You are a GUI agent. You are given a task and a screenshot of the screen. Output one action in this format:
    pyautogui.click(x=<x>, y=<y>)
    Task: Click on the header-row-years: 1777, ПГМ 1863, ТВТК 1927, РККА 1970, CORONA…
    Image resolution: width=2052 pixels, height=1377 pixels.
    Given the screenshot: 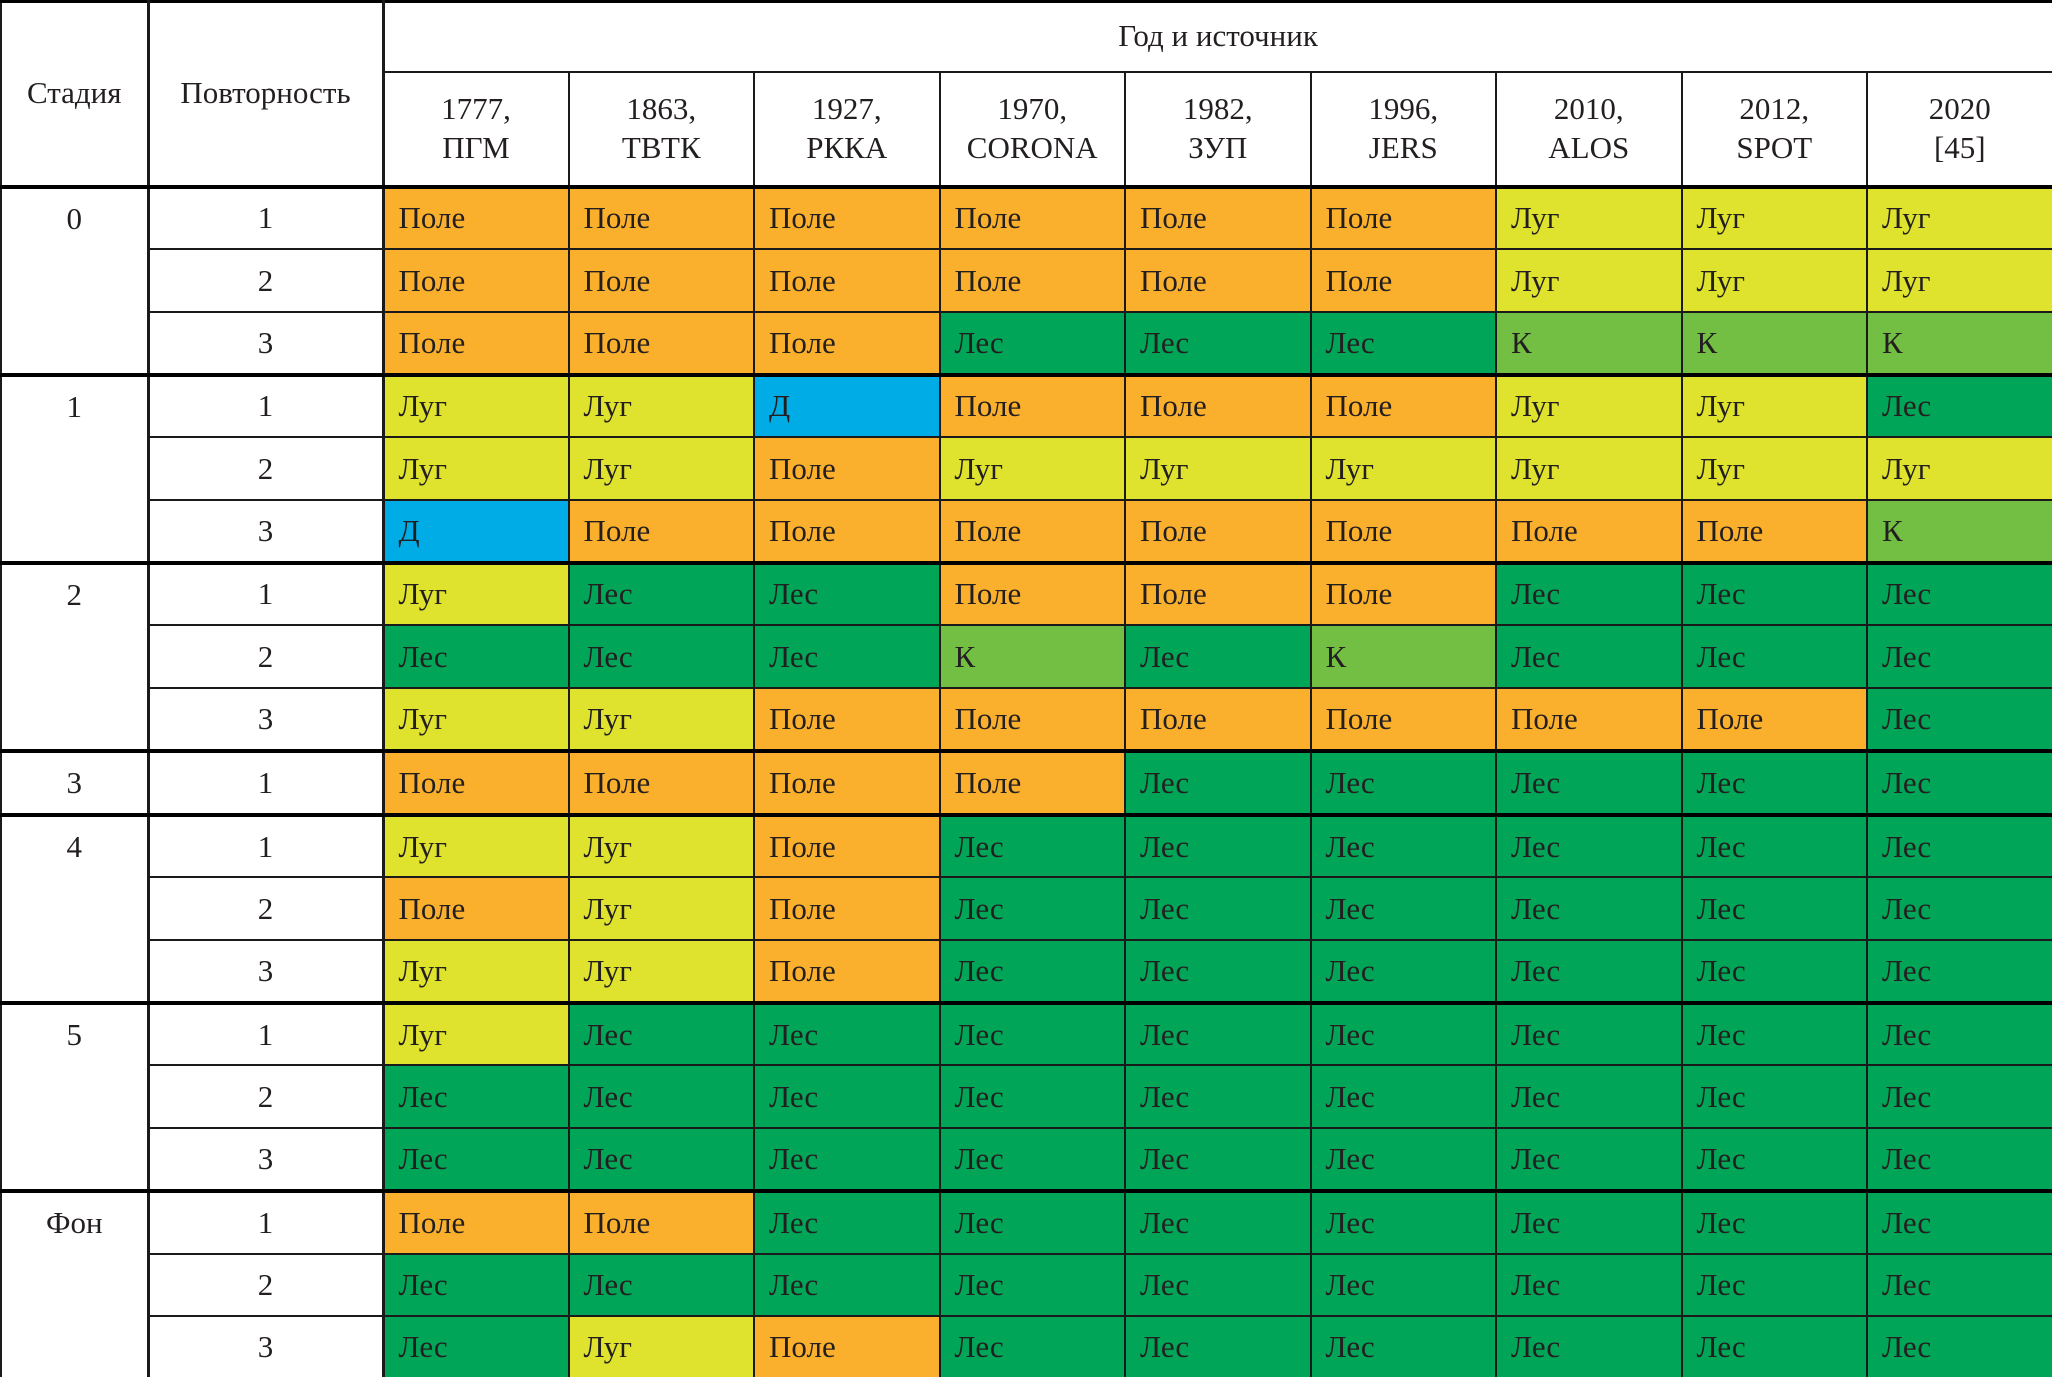 What is the action you would take?
    pyautogui.click(x=1026, y=129)
    